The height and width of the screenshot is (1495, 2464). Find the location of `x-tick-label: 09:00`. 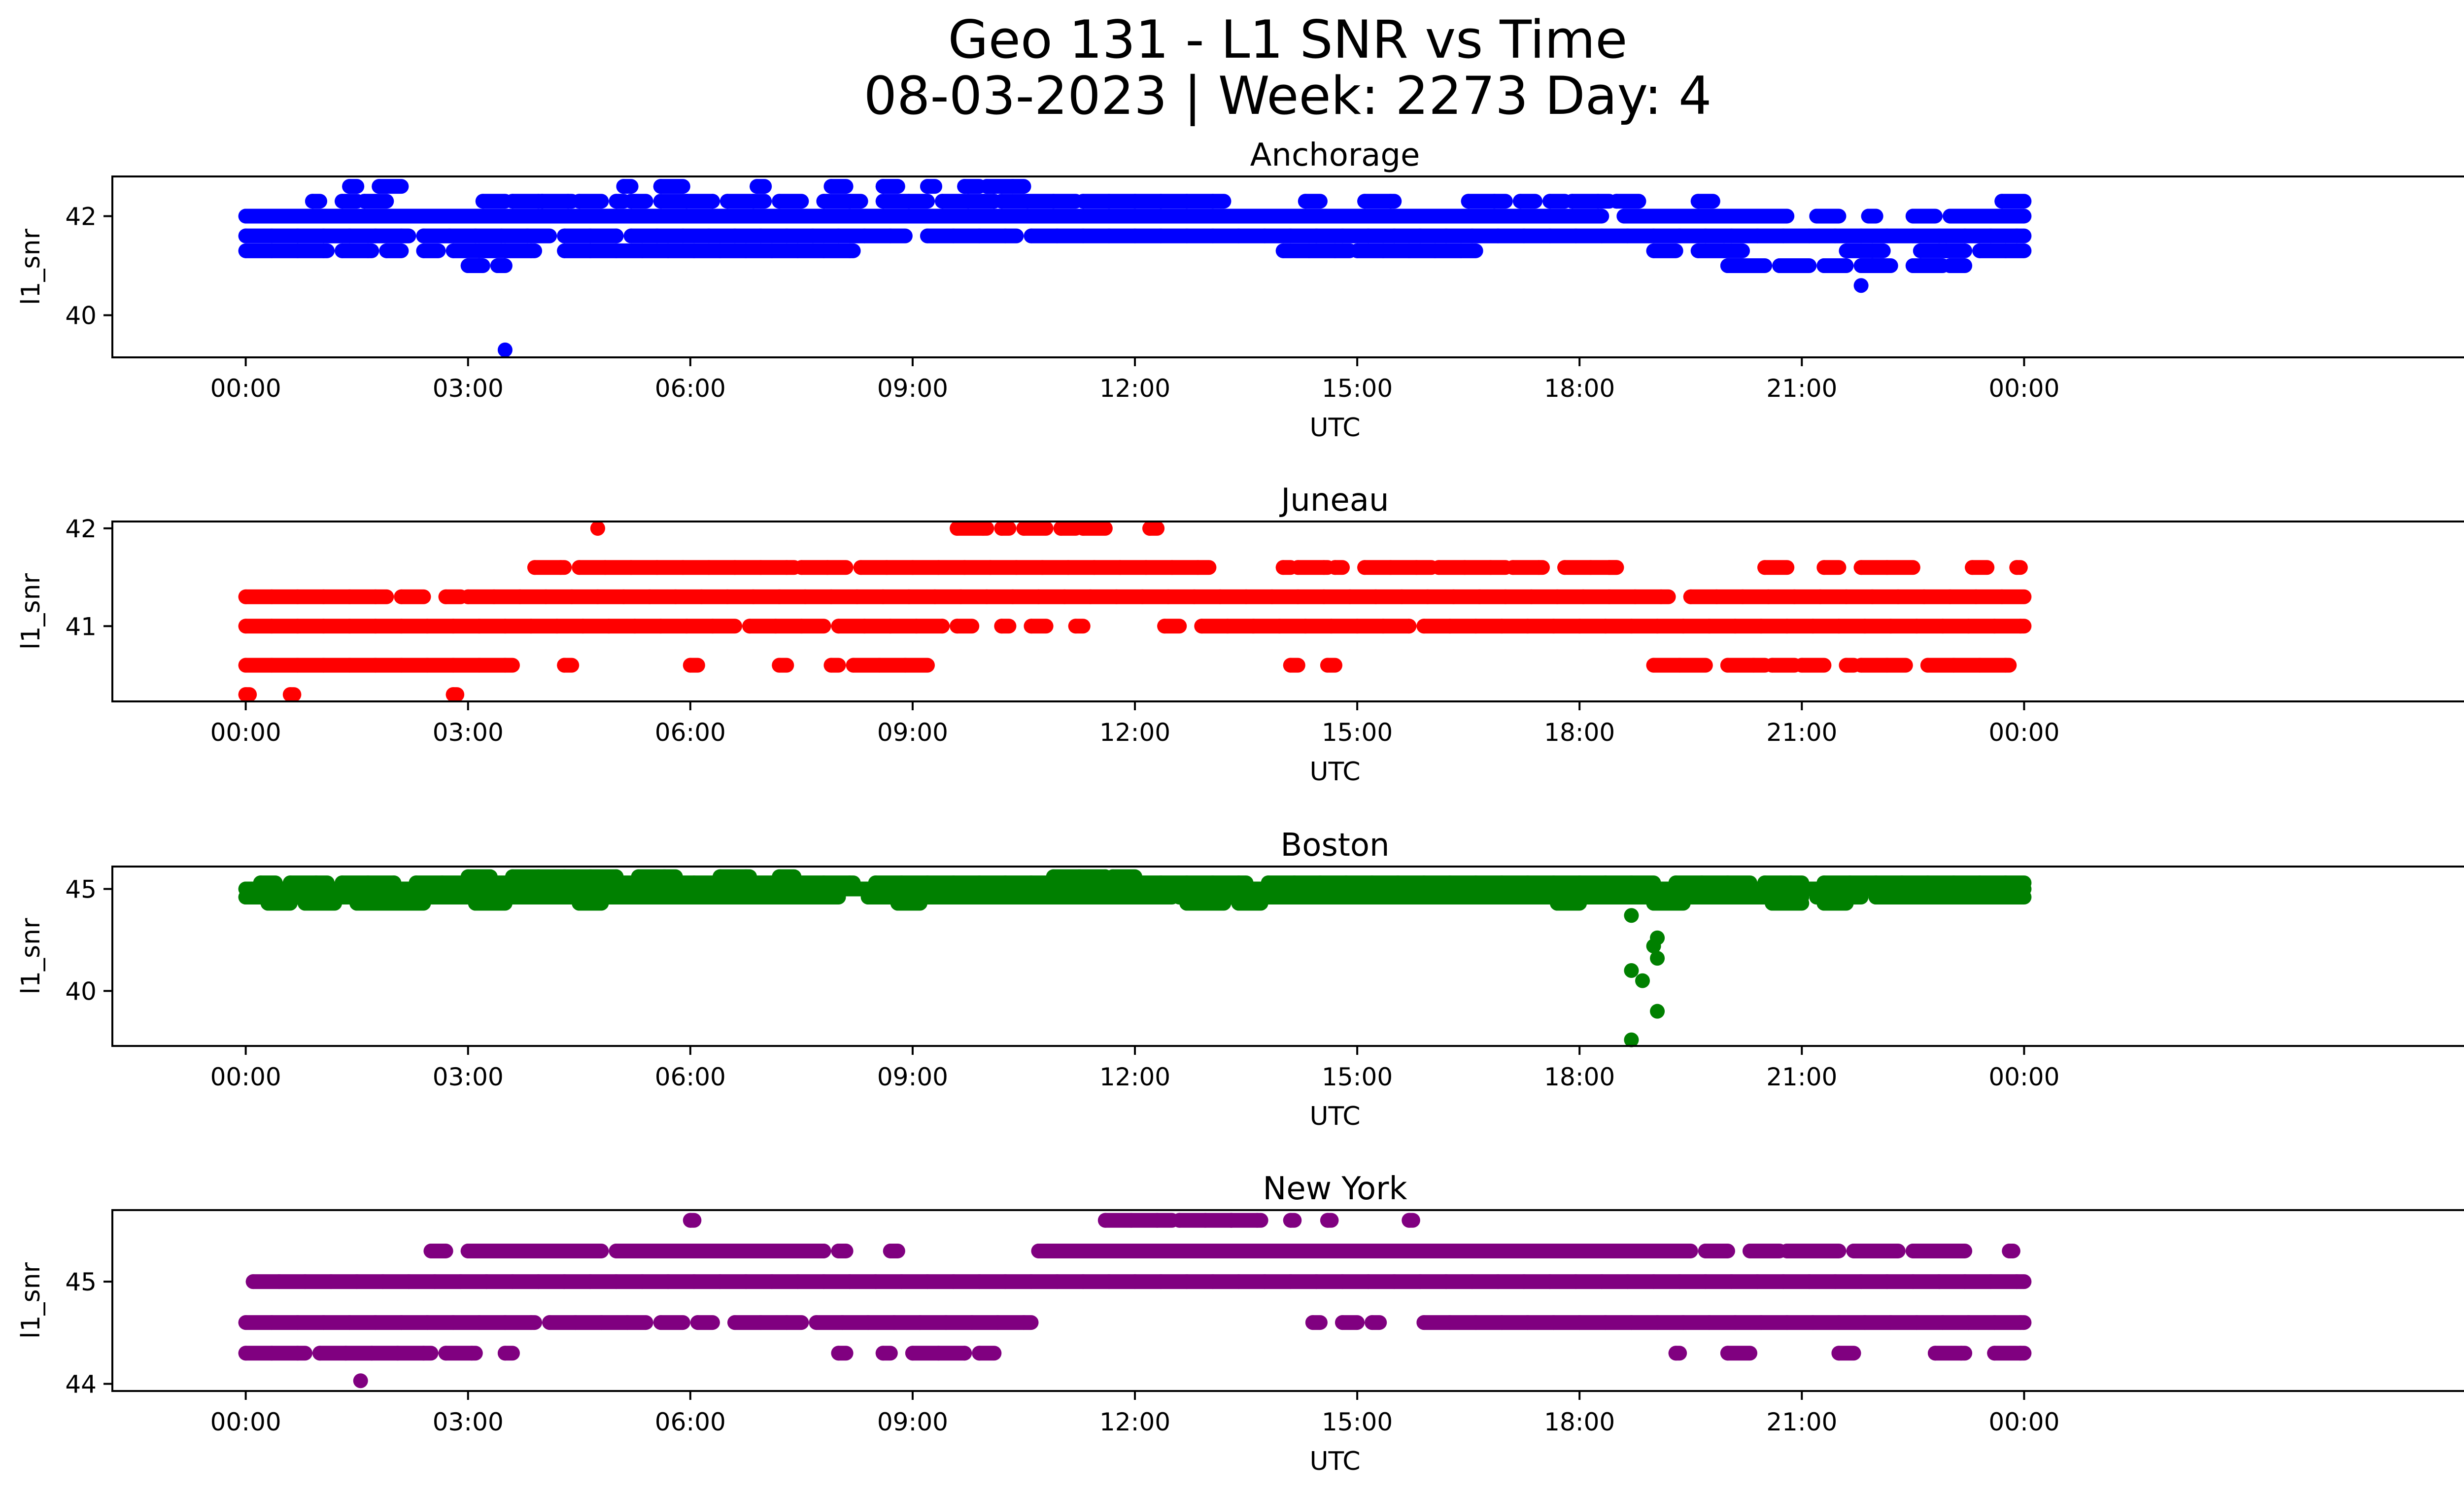

x-tick-label: 09:00 is located at coordinates (912, 732).